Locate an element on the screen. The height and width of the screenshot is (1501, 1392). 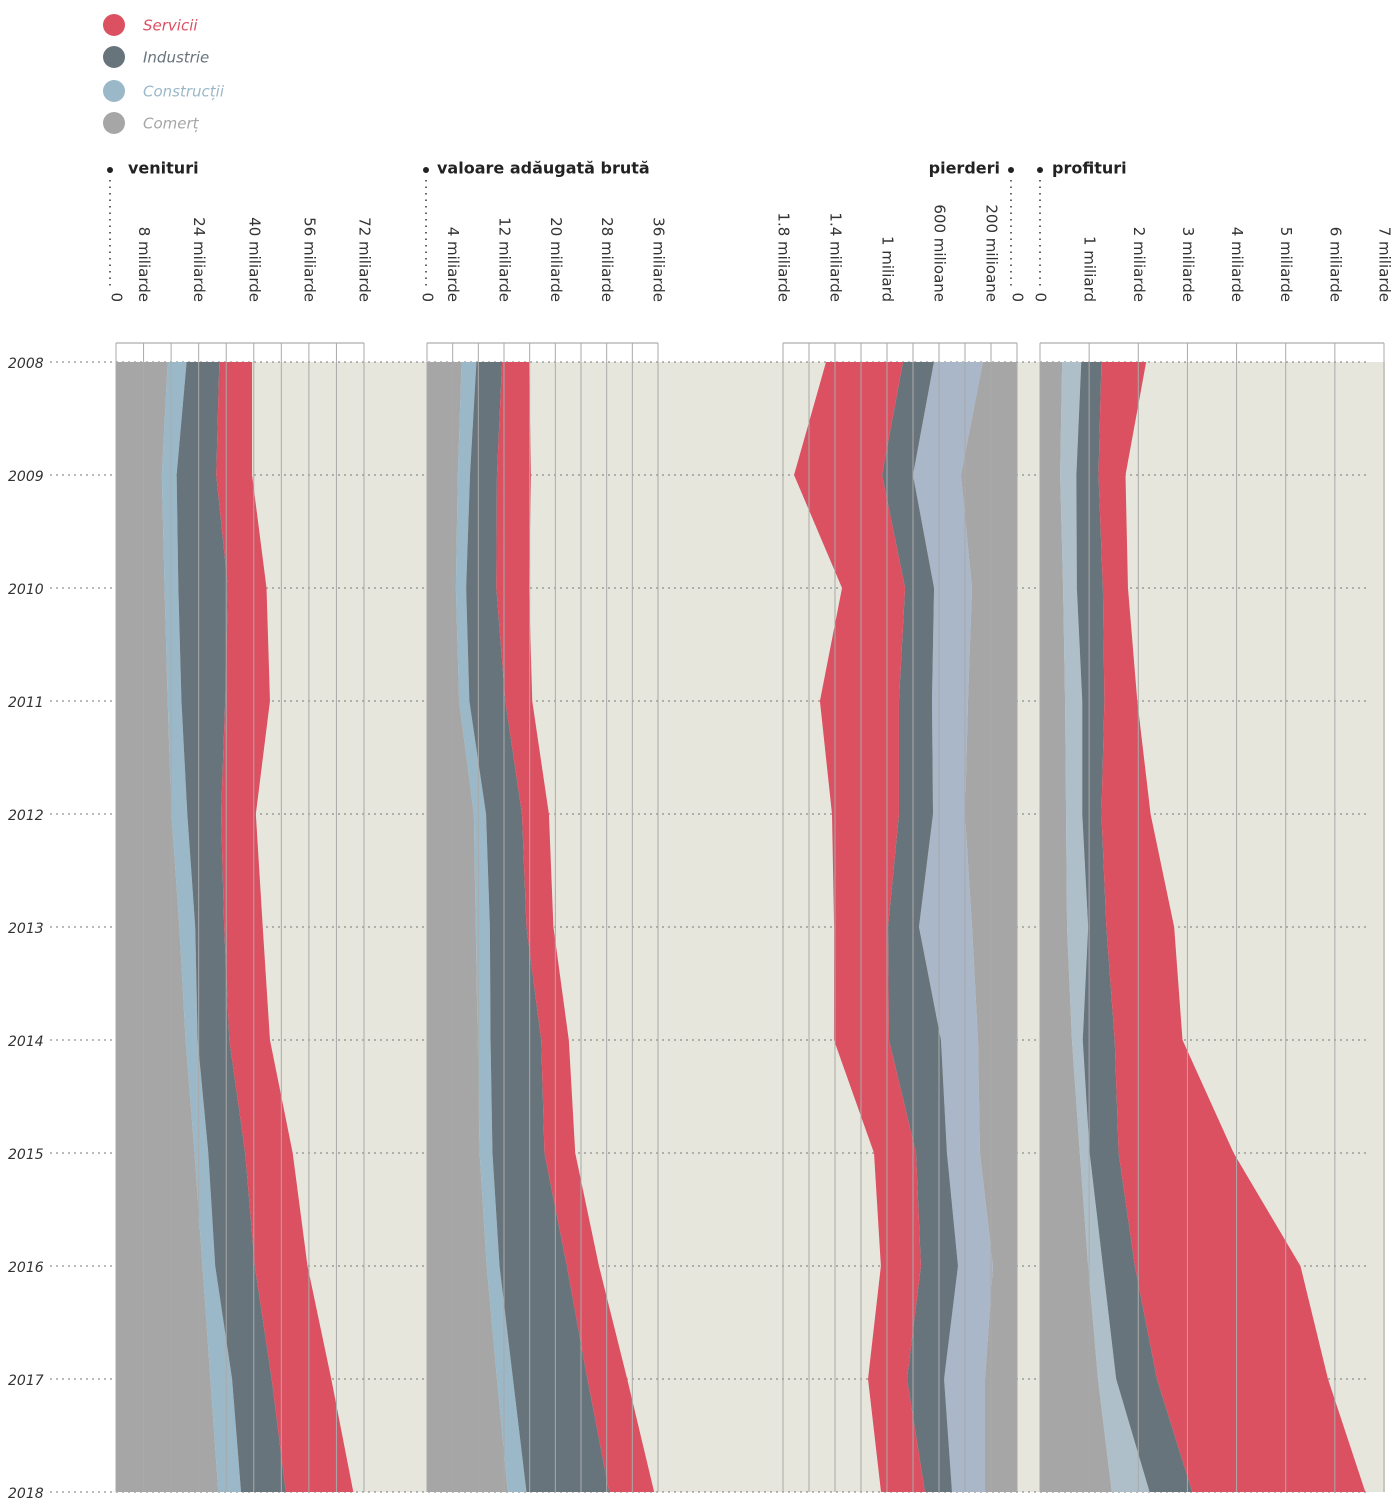
x-tick-label: 200 milioane is located at coordinates (992, 253).